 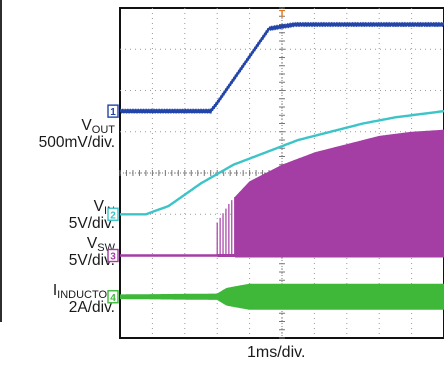 I want to click on channel-2-marker-label: 2, so click(x=113, y=215).